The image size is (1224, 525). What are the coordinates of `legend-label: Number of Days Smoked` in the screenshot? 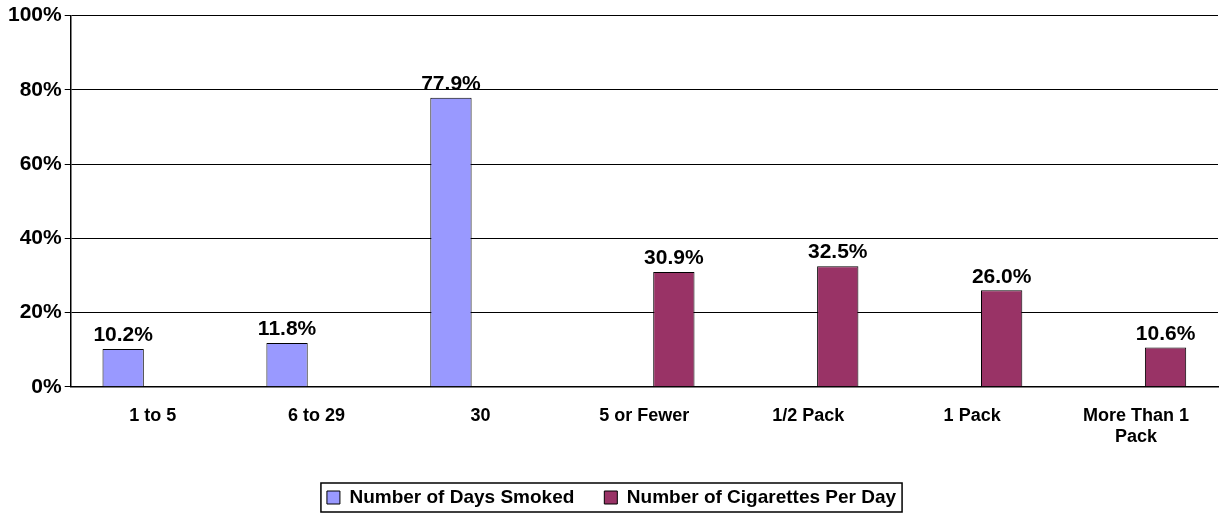 It's located at (462, 496).